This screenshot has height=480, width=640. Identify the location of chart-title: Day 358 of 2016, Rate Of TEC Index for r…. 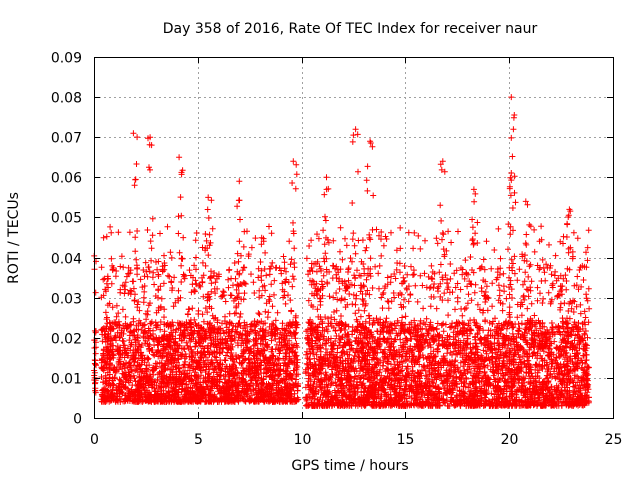
(350, 29).